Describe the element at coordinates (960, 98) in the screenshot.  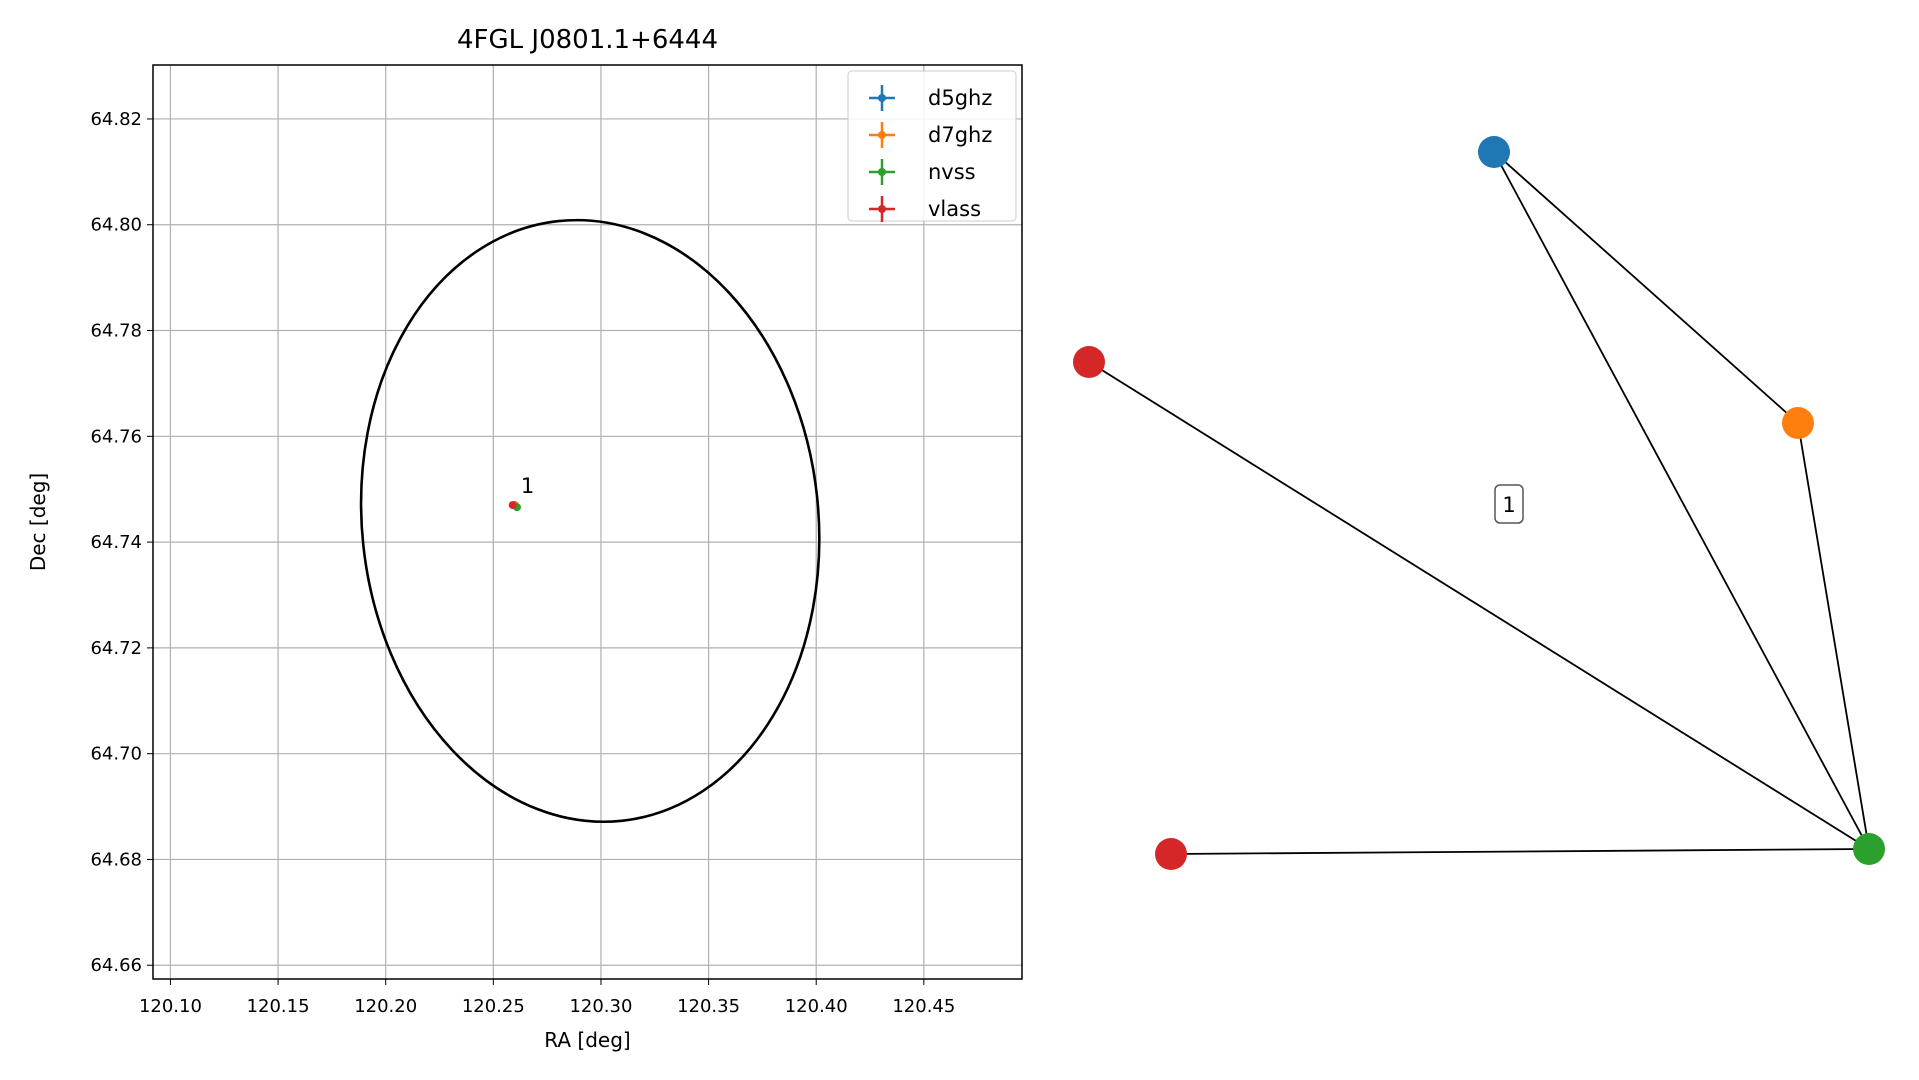
I see `legend-label: d5ghz` at that location.